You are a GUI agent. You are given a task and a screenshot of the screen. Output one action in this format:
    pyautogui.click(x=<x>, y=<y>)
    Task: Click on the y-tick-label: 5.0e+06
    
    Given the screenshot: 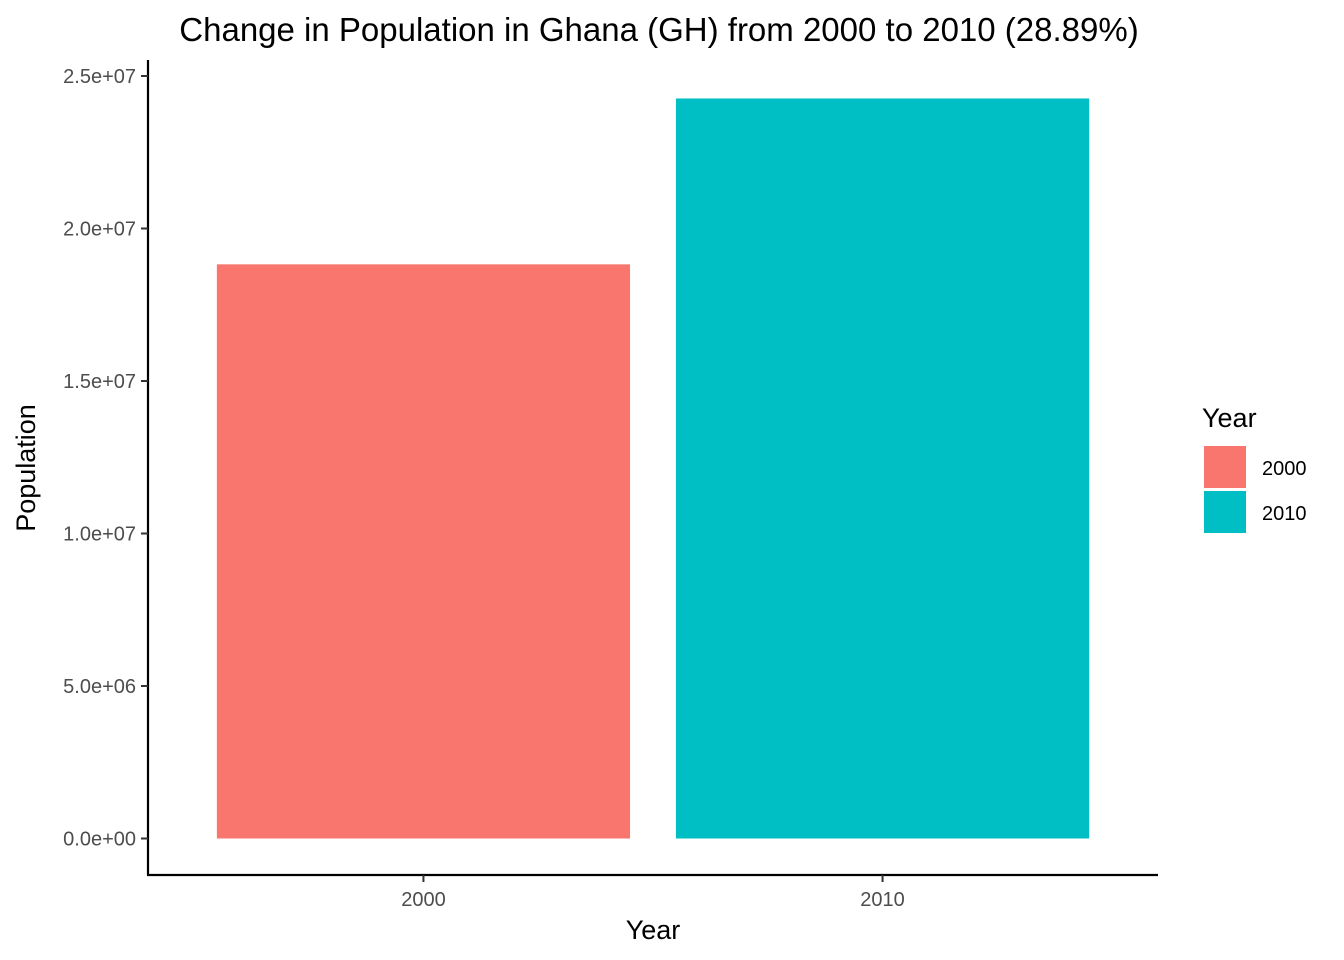 What is the action you would take?
    pyautogui.click(x=99, y=687)
    